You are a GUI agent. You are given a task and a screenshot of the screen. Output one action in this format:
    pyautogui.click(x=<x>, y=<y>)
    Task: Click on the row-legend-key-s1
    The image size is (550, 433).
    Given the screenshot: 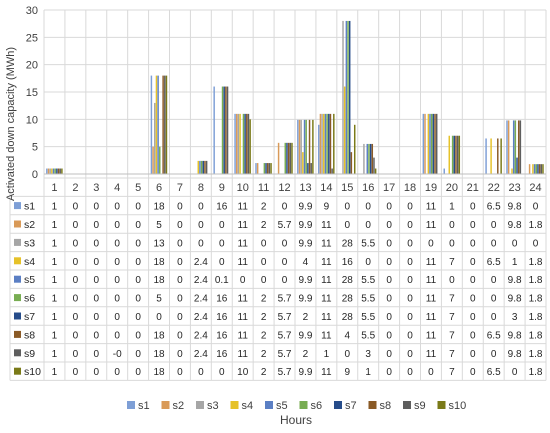 What is the action you would take?
    pyautogui.click(x=17, y=206)
    